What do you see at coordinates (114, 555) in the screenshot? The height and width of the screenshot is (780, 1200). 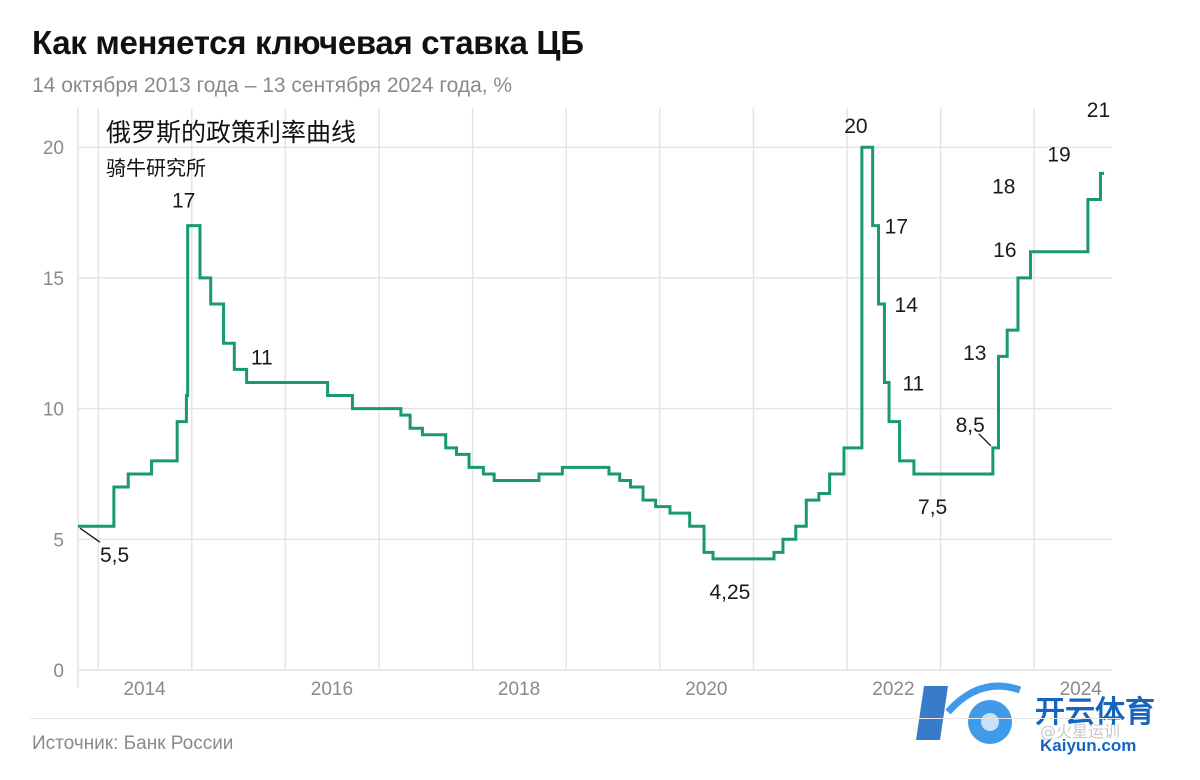 I see `data-label: 5,5` at bounding box center [114, 555].